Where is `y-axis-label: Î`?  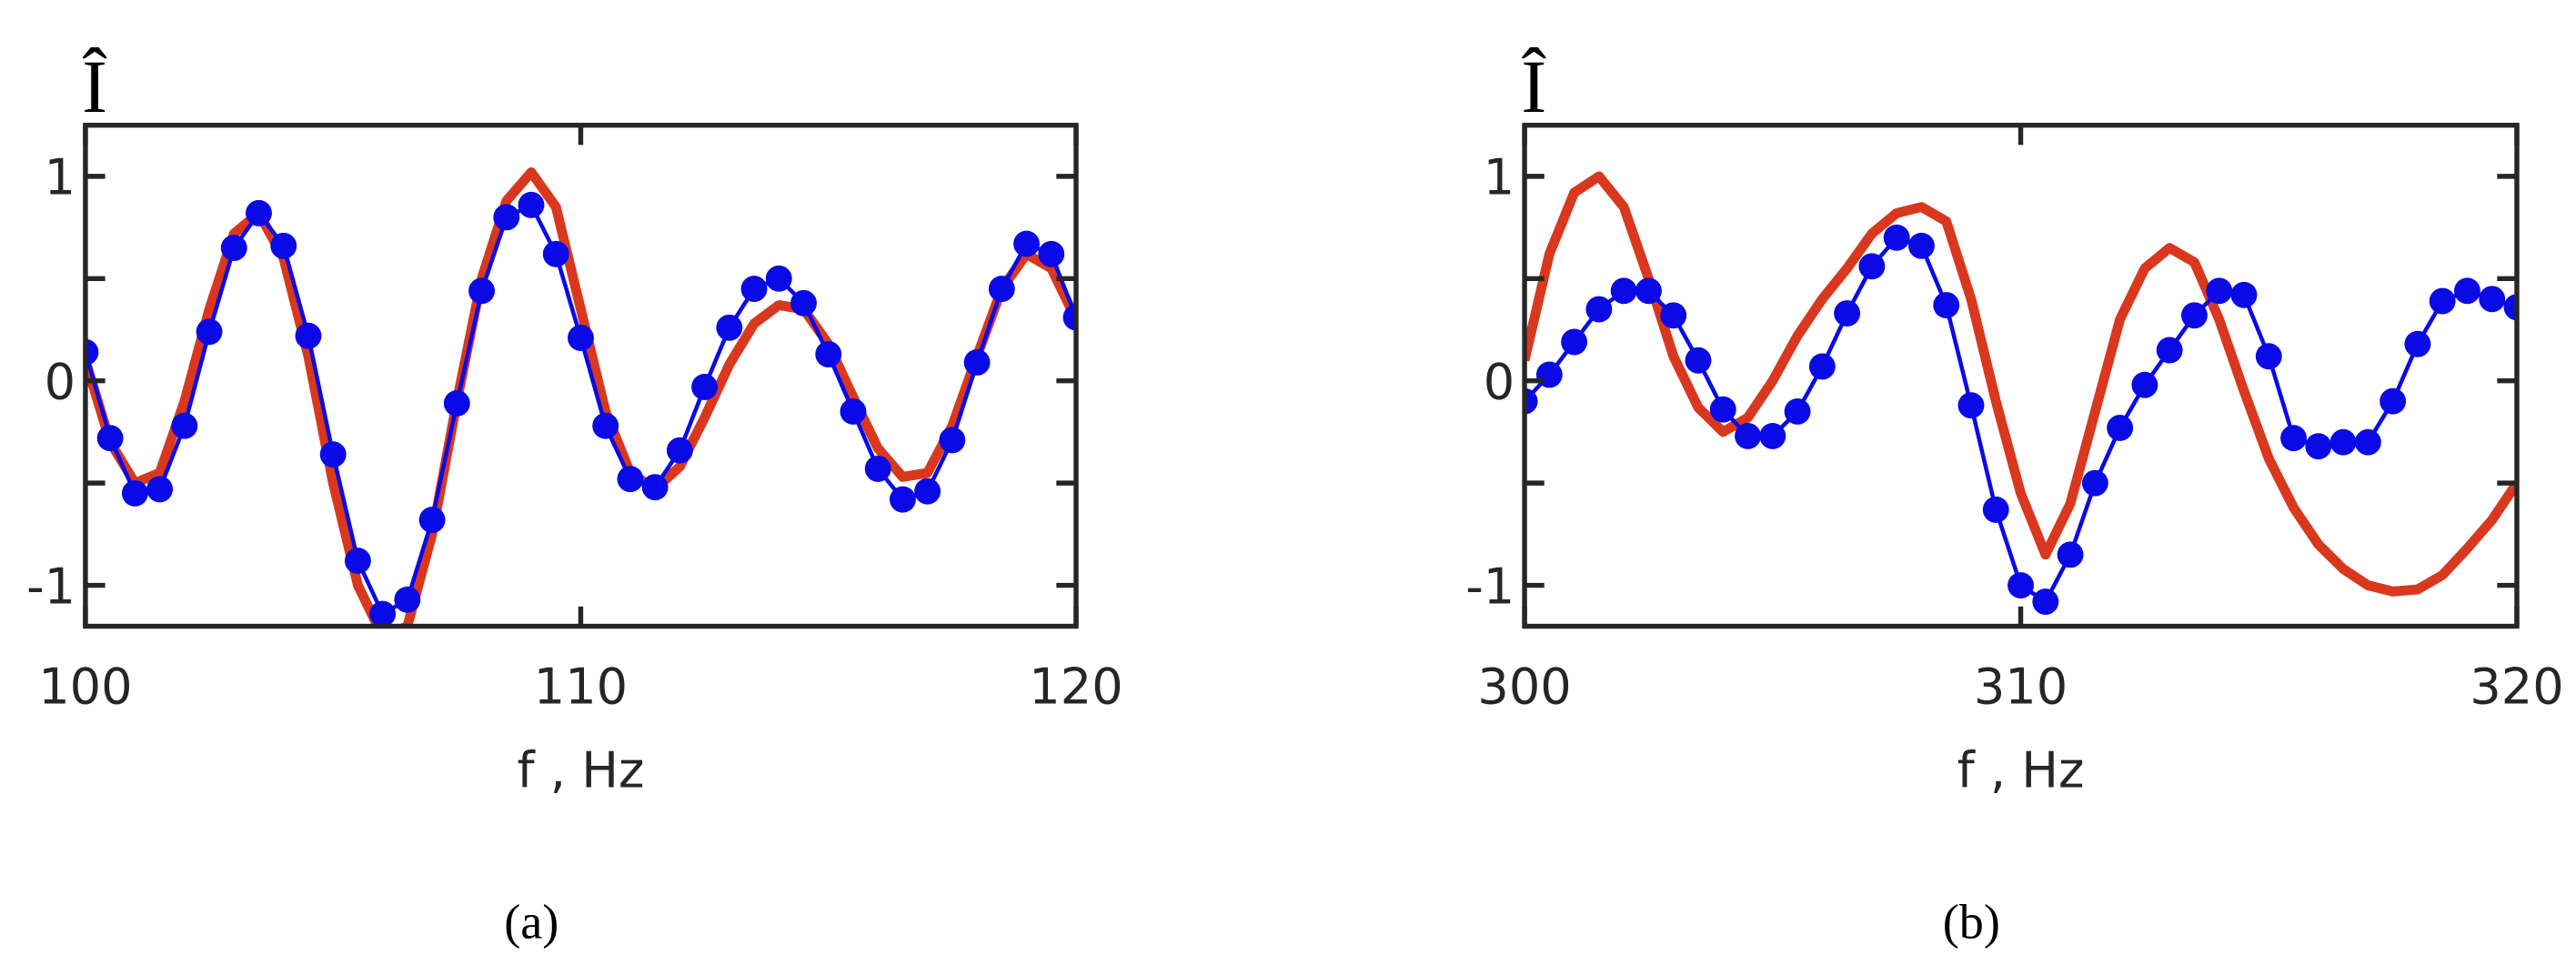 y-axis-label: Î is located at coordinates (94, 86).